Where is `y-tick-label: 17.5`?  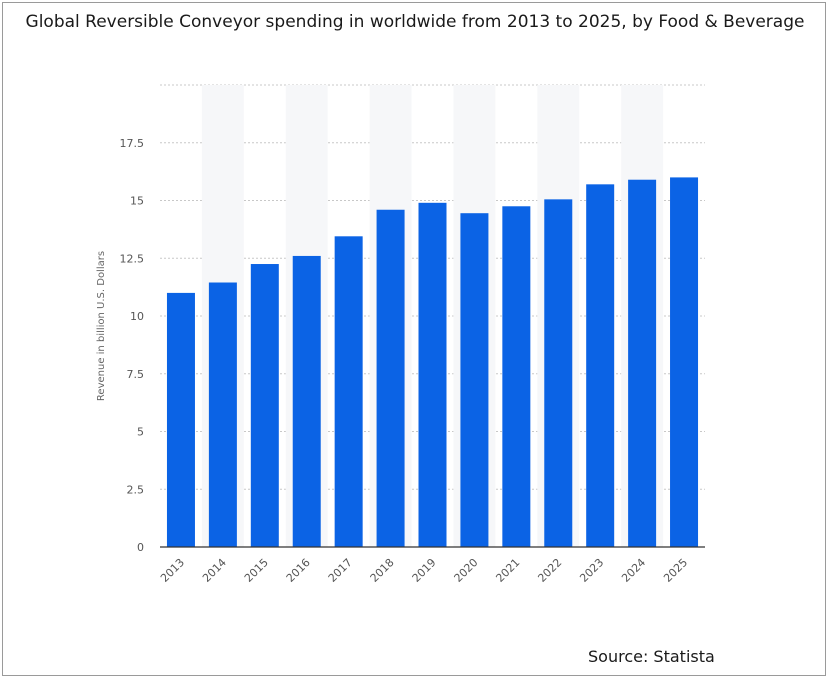
y-tick-label: 17.5 is located at coordinates (132, 143).